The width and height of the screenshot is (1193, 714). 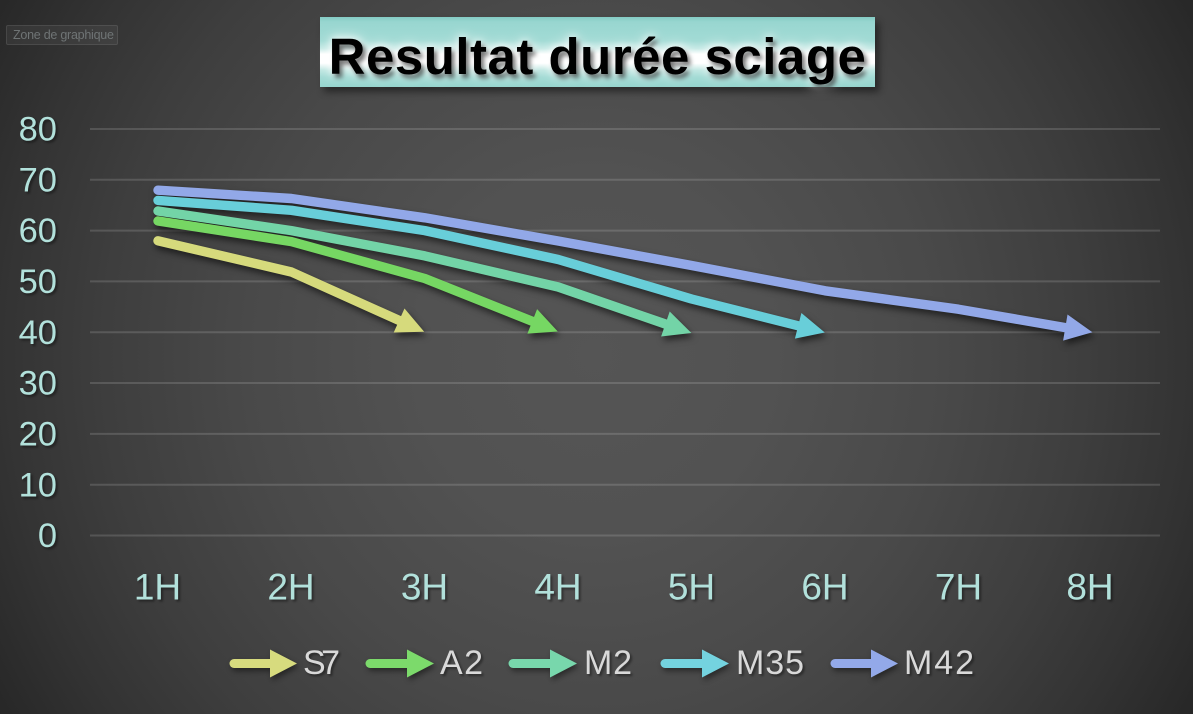 What do you see at coordinates (38, 180) in the screenshot?
I see `svg-text: 70` at bounding box center [38, 180].